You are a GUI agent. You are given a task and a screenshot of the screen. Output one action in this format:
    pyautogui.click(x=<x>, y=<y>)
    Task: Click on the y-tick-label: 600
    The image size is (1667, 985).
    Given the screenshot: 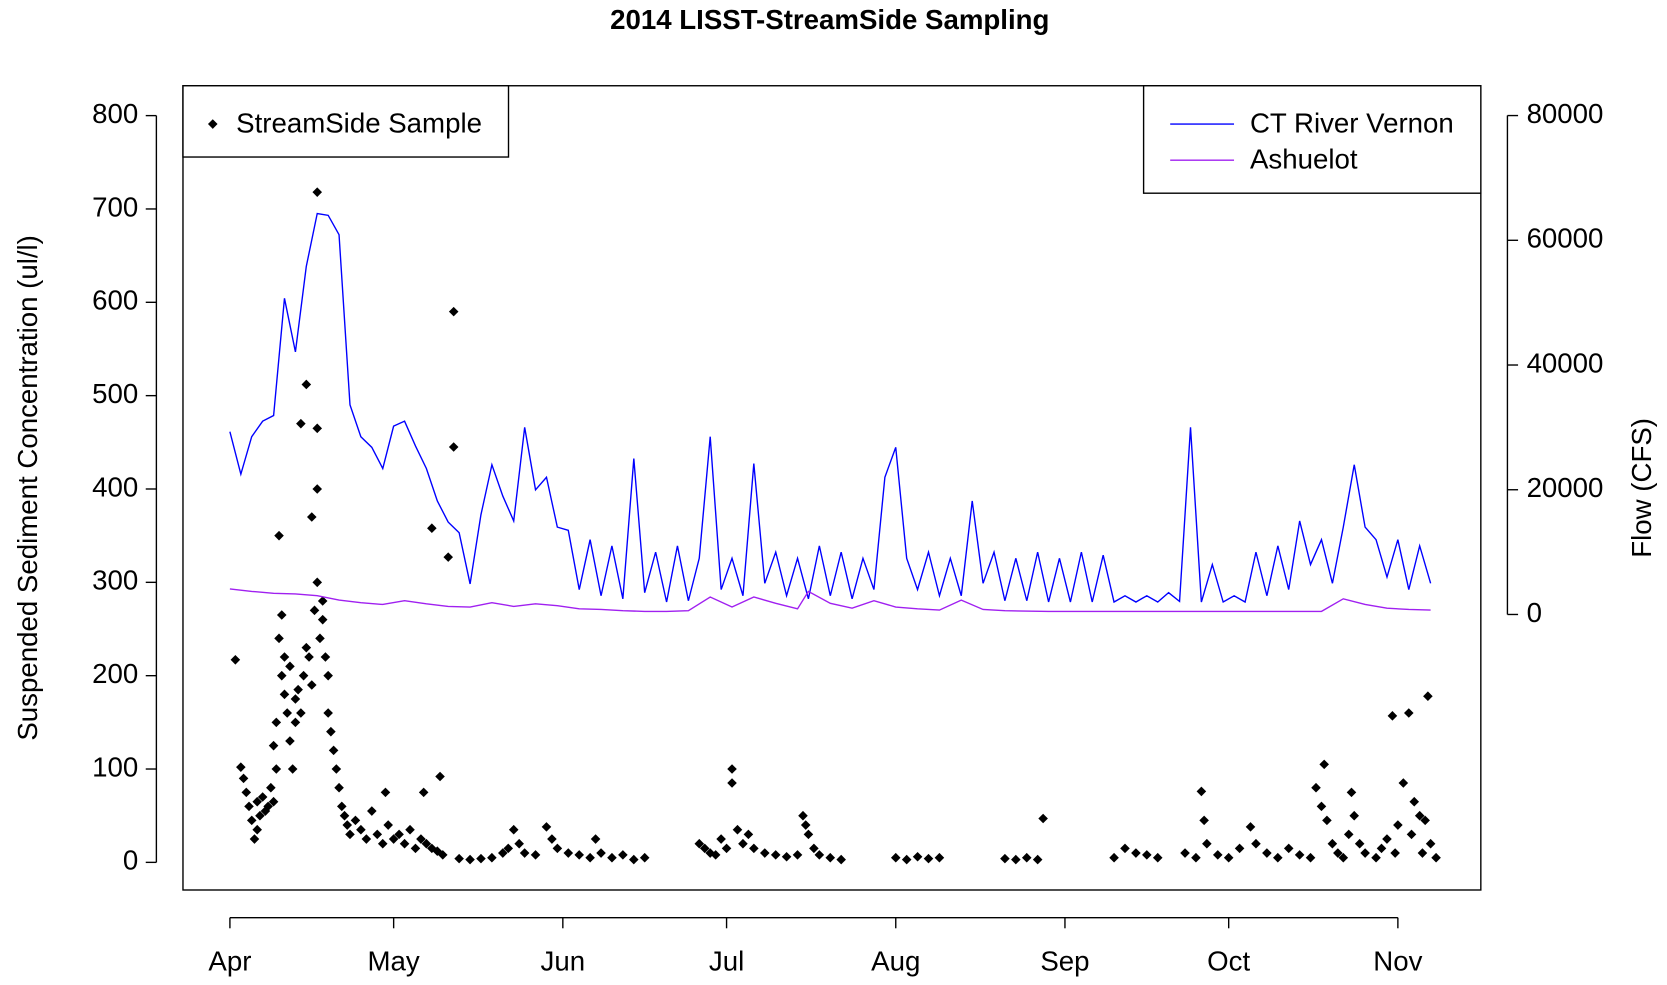 What is the action you would take?
    pyautogui.click(x=115, y=300)
    